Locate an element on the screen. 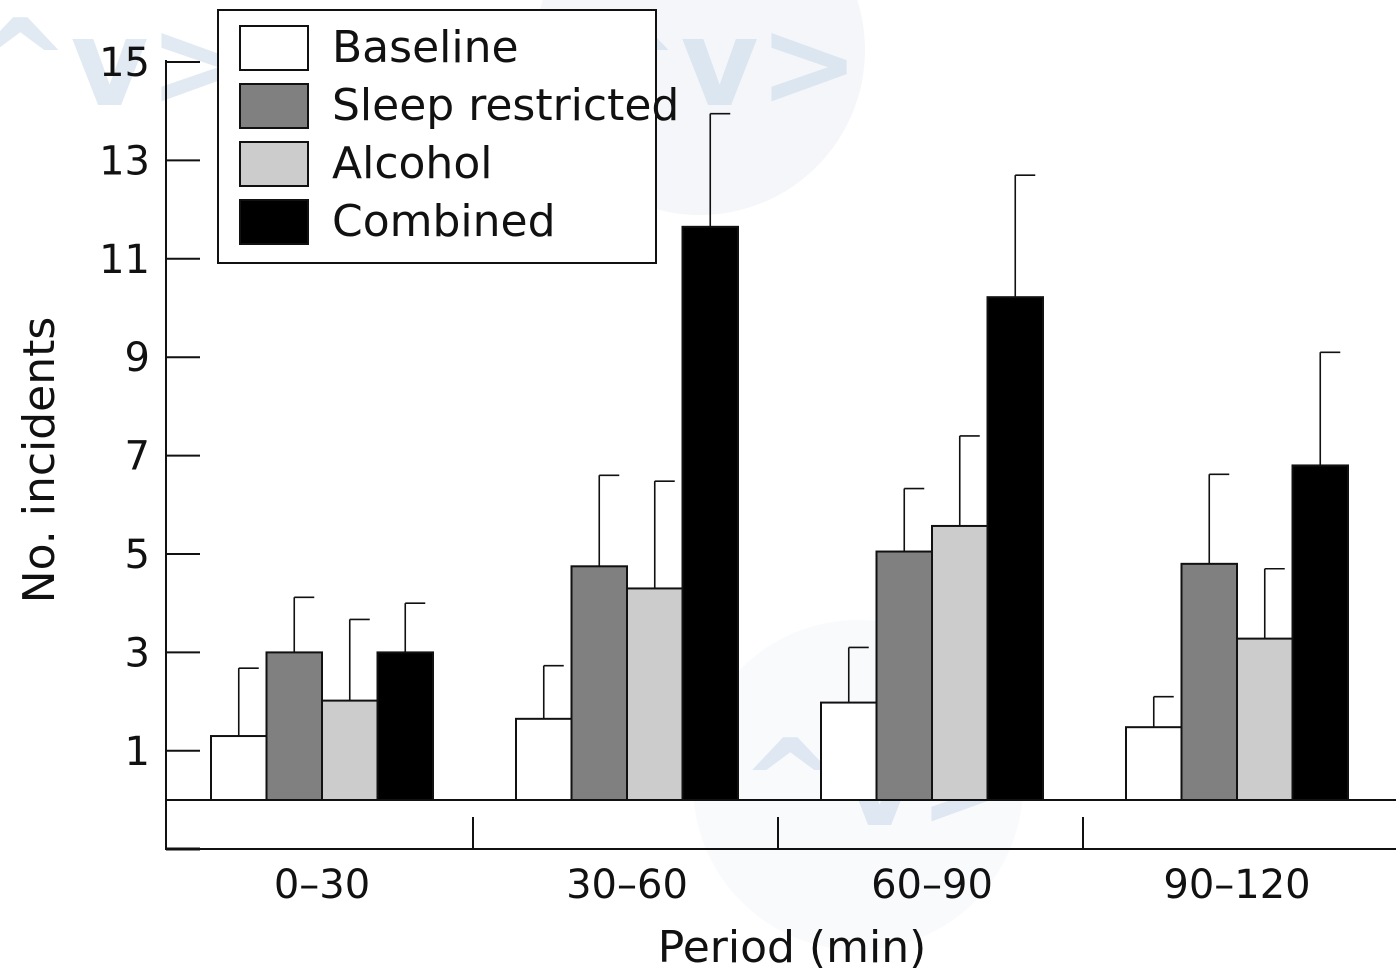 The width and height of the screenshot is (1396, 976). y-axis-title: No. incidents is located at coordinates (39, 460).